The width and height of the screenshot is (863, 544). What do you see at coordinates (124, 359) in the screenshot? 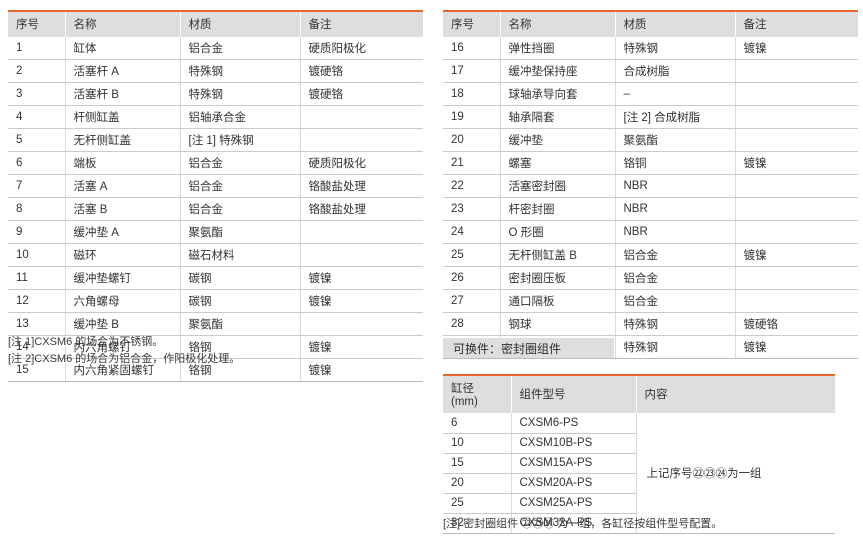
I see `footnote-2: [注 2]CXSM6 的场合为铝合金，作阳极化处理。` at bounding box center [124, 359].